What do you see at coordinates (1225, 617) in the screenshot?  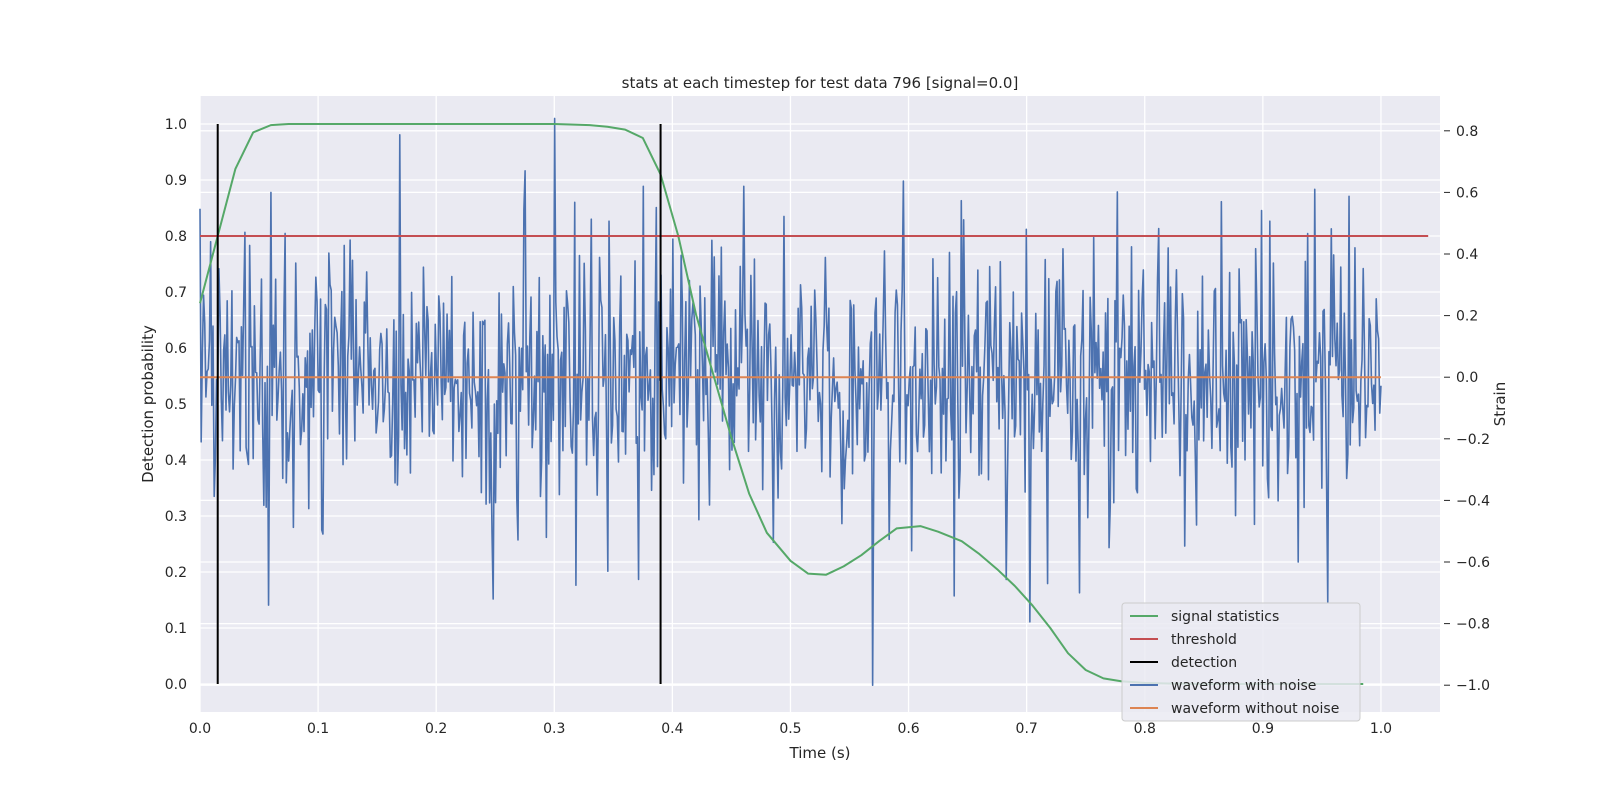 I see `legend-entry-signal-statistics: signal statistics` at bounding box center [1225, 617].